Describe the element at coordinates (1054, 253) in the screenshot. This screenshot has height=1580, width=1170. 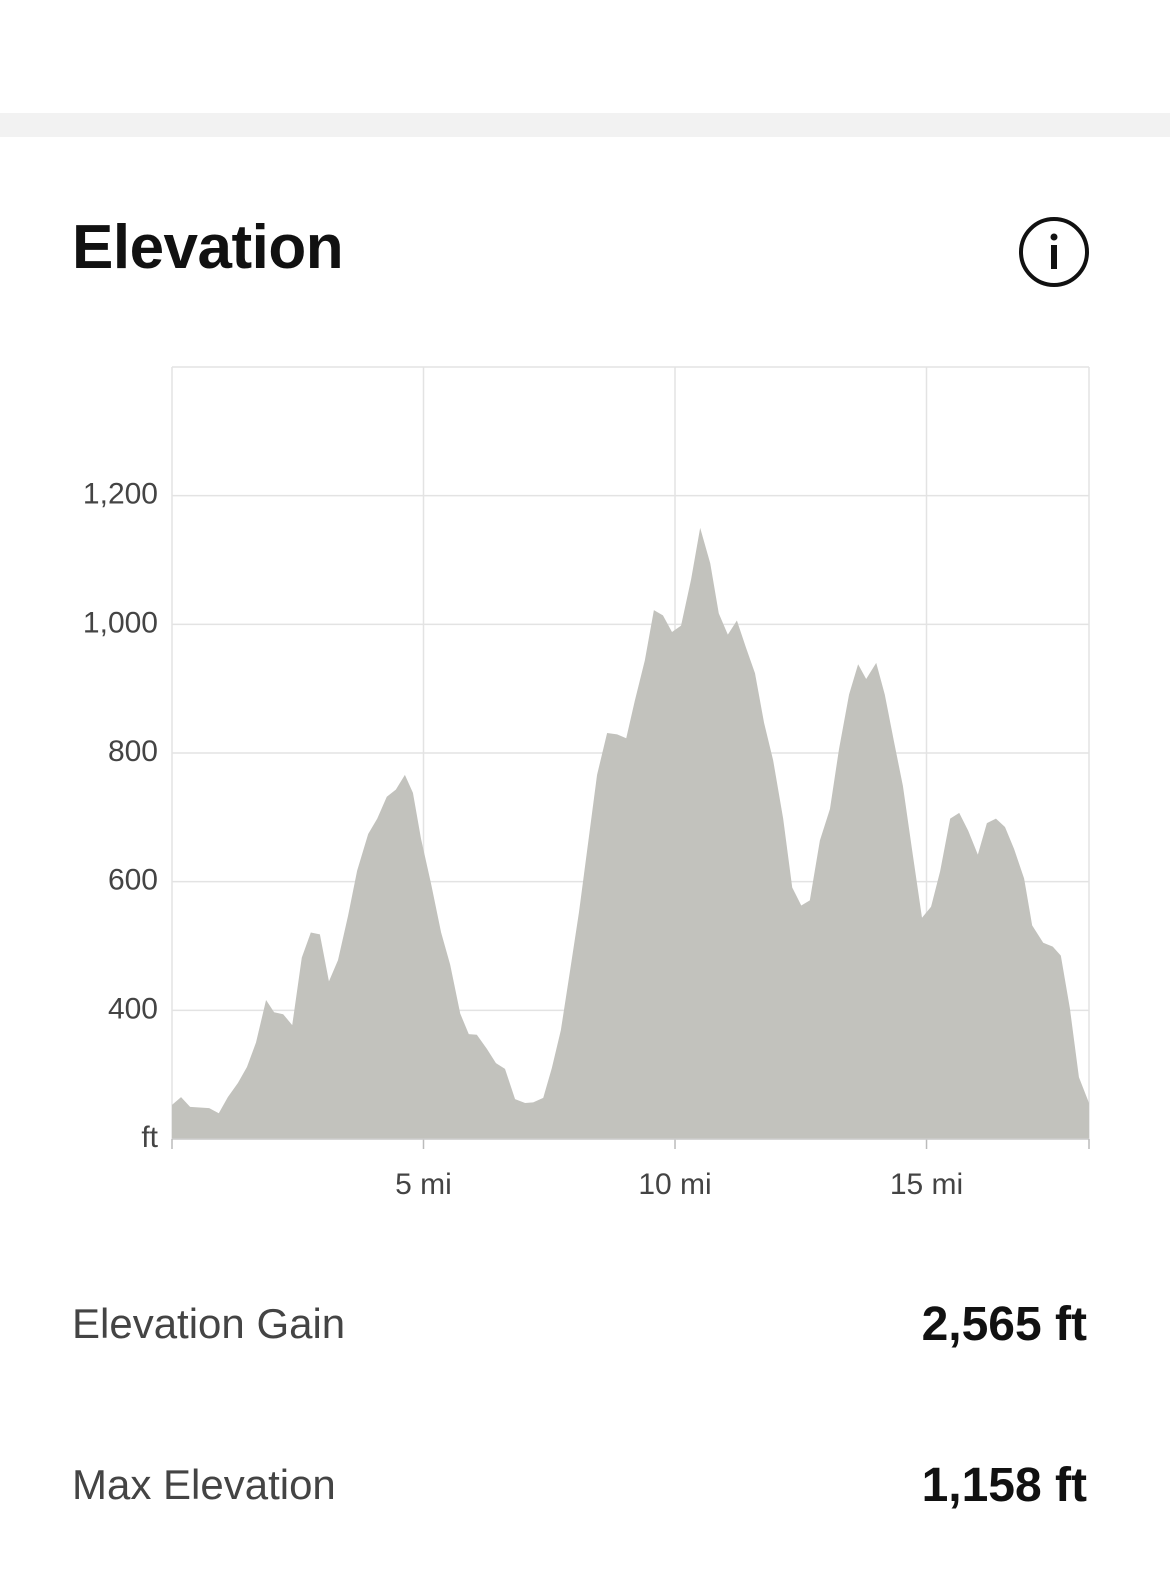
I see `info-button` at that location.